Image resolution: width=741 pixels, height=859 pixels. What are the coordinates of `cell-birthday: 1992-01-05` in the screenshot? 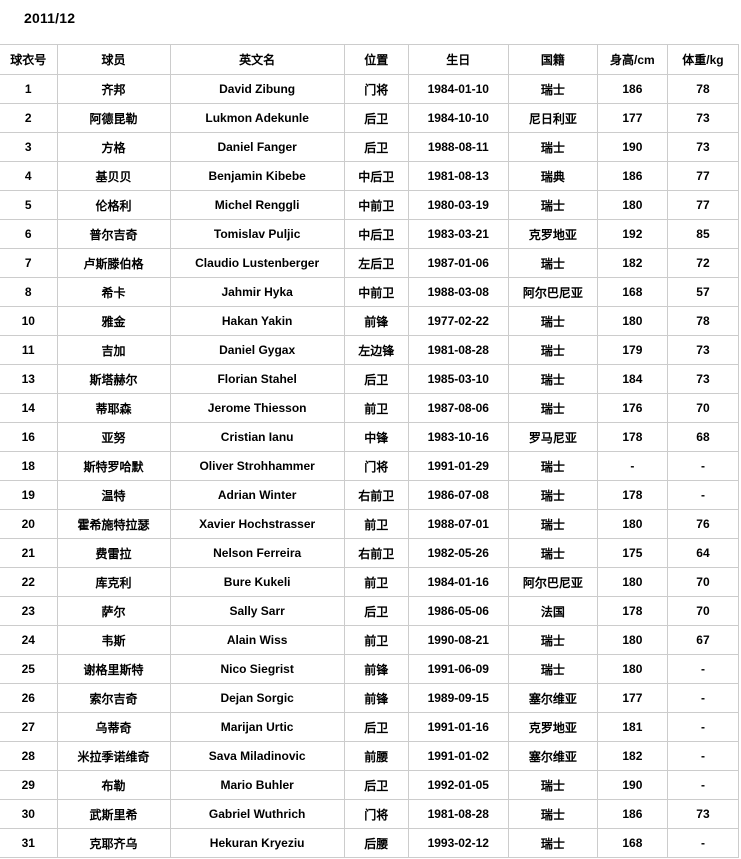 It's located at (458, 785).